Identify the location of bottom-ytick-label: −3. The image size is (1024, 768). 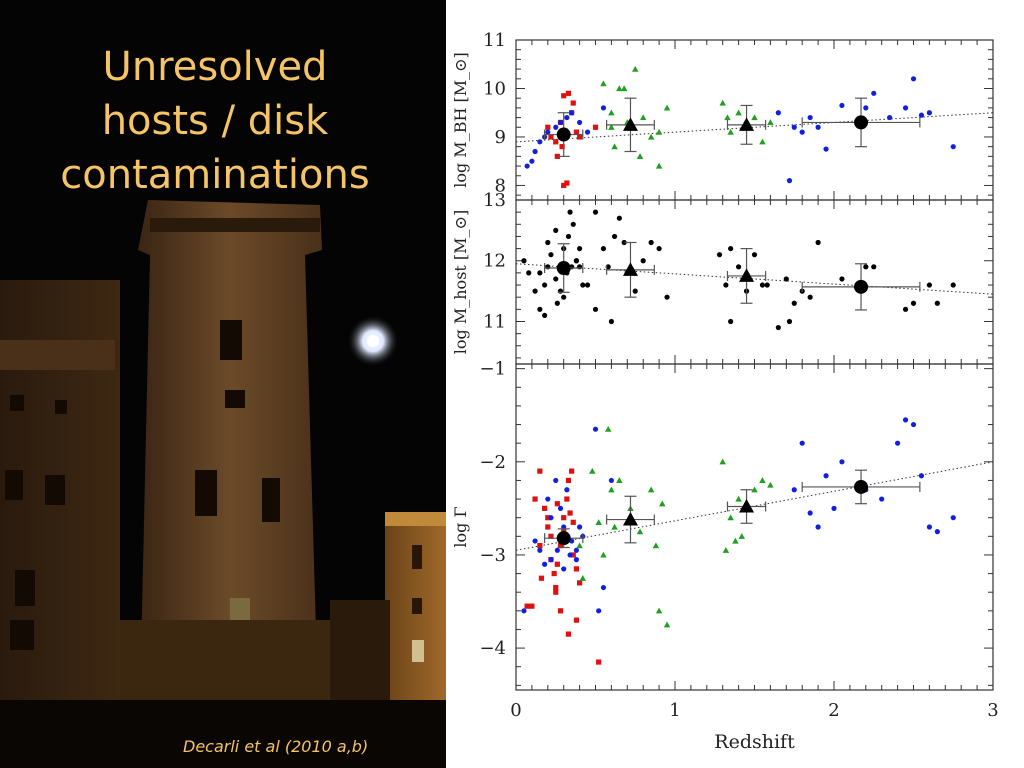
(492, 555).